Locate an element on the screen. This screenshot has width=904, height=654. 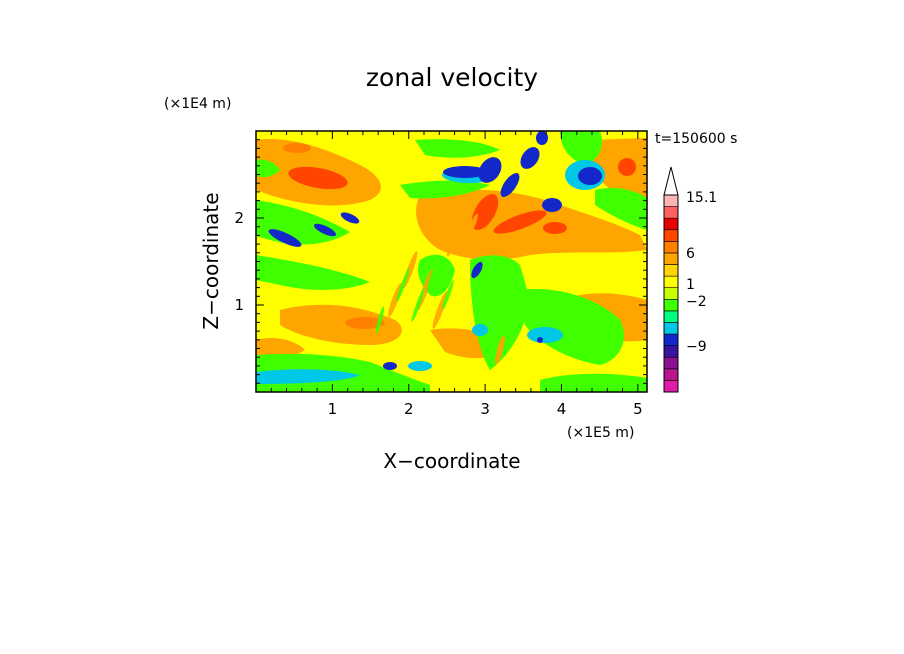
y-axis-label: Z−coordinate is located at coordinates (211, 260).